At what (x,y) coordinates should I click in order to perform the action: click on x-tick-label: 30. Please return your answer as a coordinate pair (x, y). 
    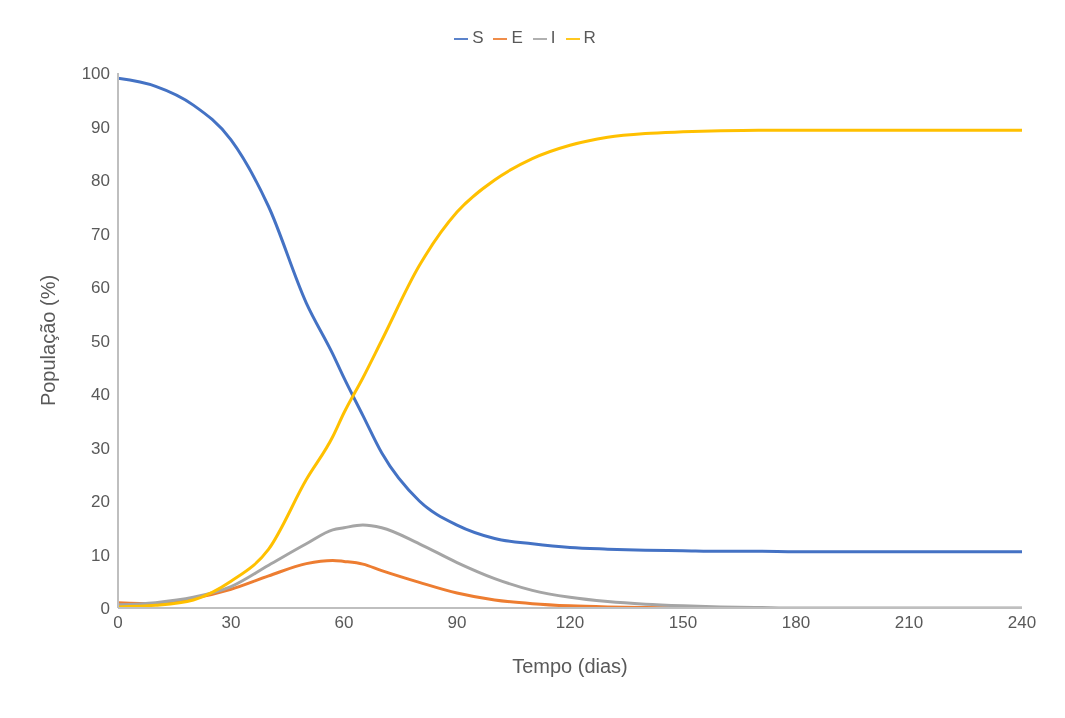
    Looking at the image, I should click on (231, 623).